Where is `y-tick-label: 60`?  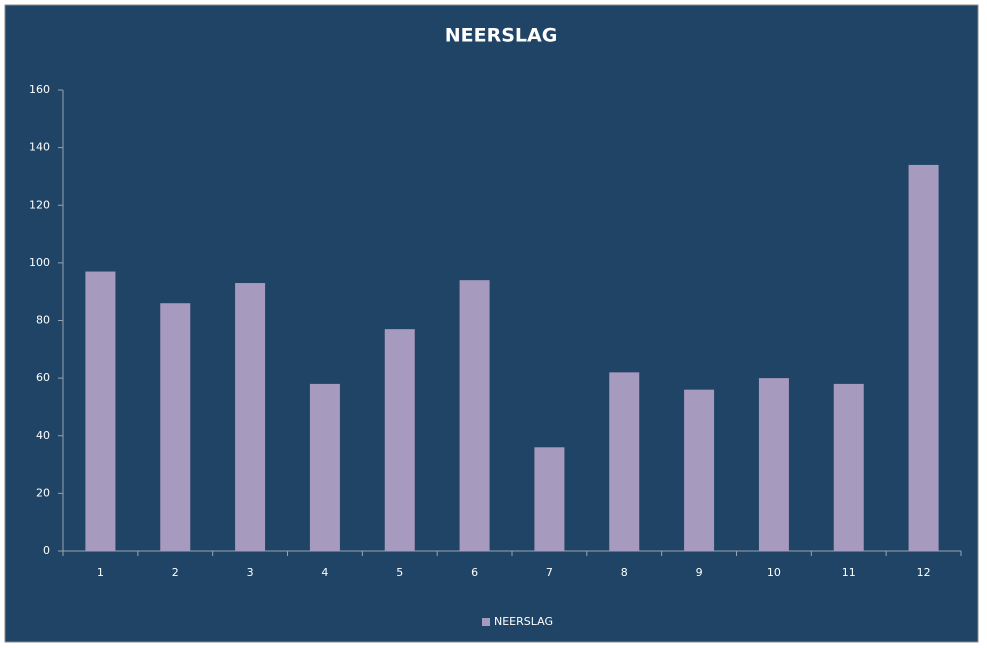 y-tick-label: 60 is located at coordinates (43, 377).